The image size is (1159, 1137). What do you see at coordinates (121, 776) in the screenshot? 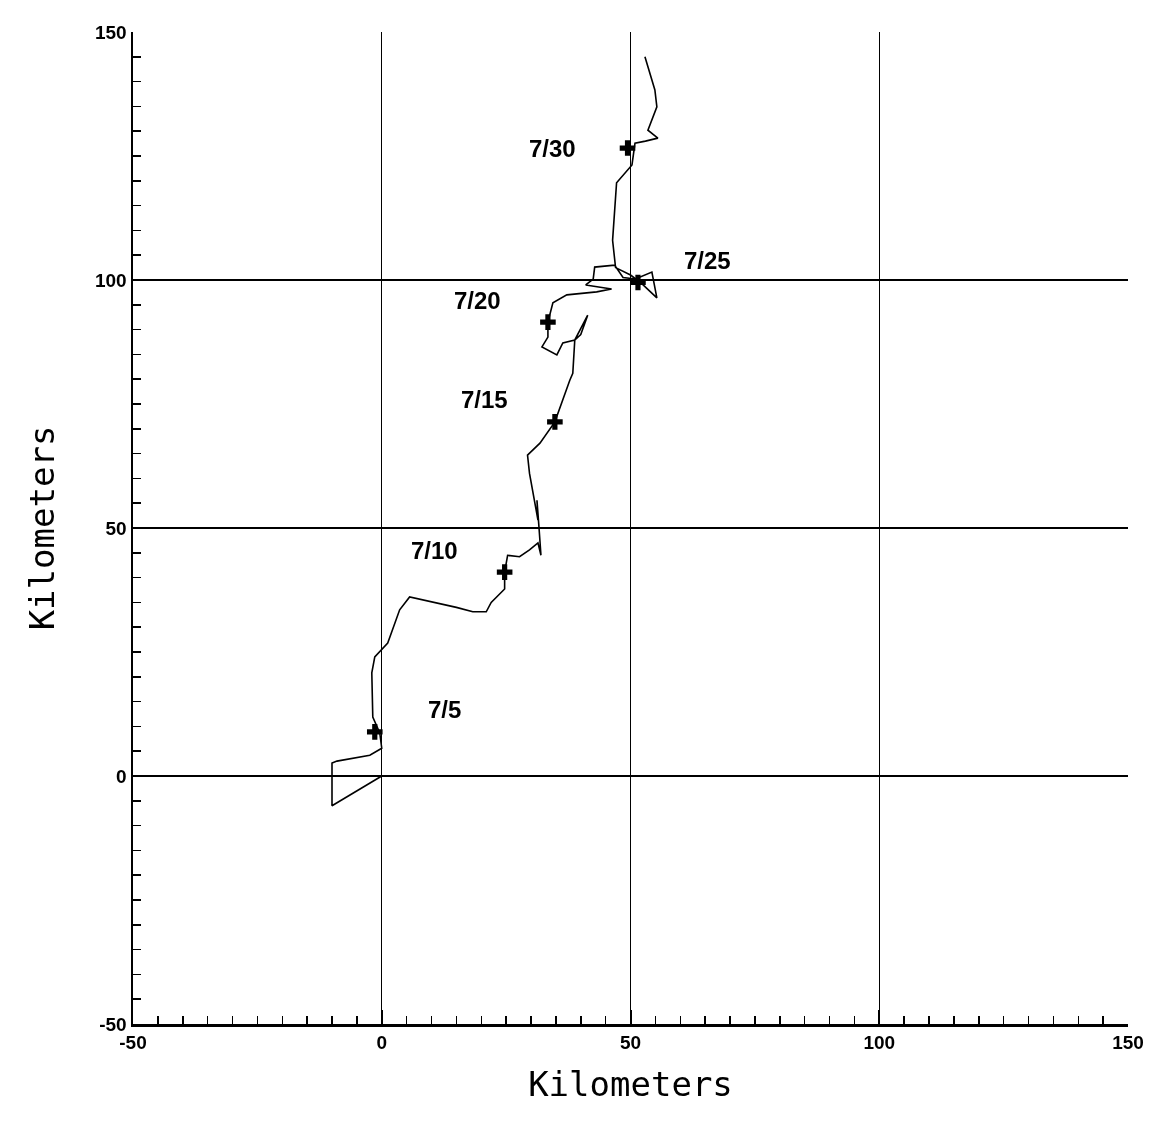
I see `y-tick-label: 0` at bounding box center [121, 776].